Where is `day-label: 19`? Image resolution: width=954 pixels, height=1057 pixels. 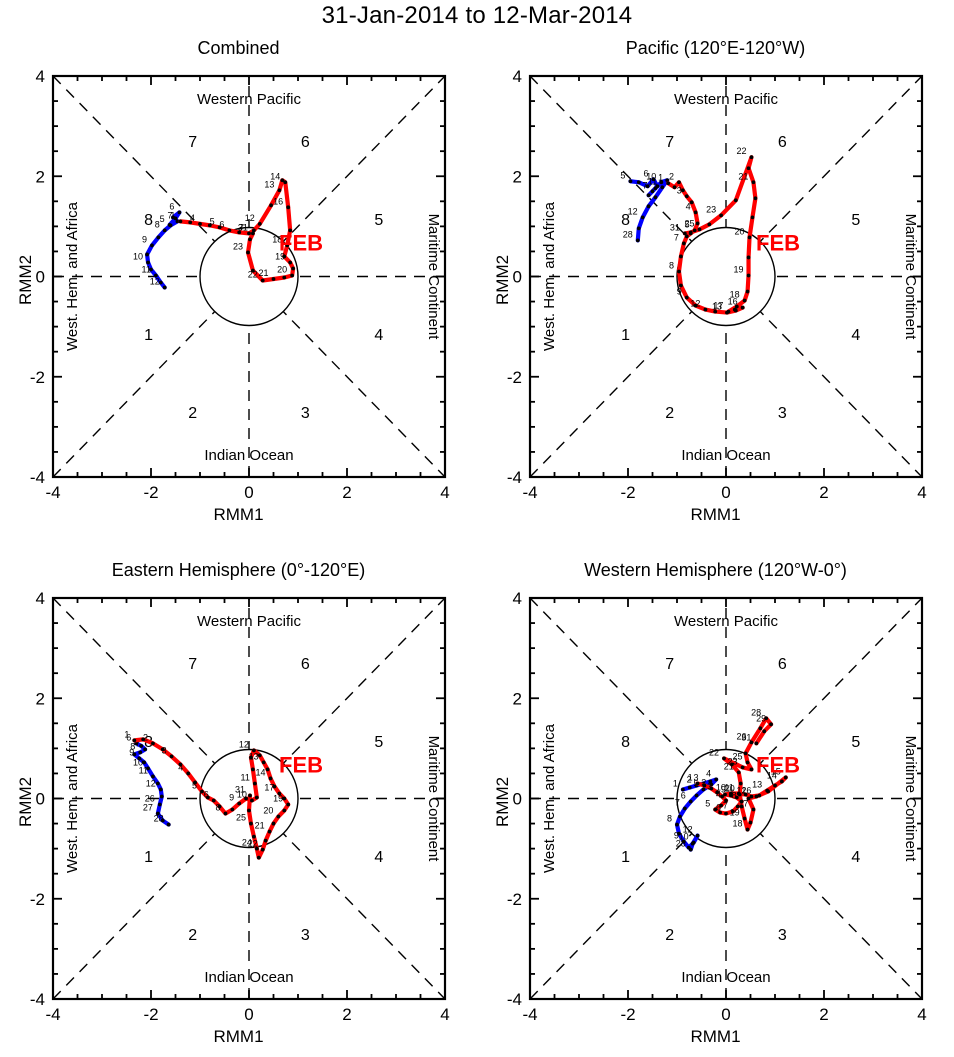 day-label: 19 is located at coordinates (739, 269).